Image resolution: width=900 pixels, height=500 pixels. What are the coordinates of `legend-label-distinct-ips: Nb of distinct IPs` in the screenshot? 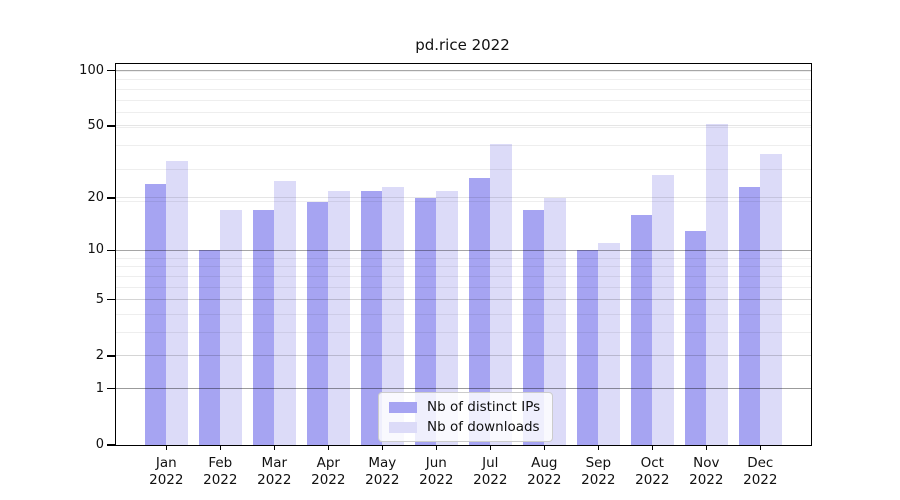 It's located at (484, 407).